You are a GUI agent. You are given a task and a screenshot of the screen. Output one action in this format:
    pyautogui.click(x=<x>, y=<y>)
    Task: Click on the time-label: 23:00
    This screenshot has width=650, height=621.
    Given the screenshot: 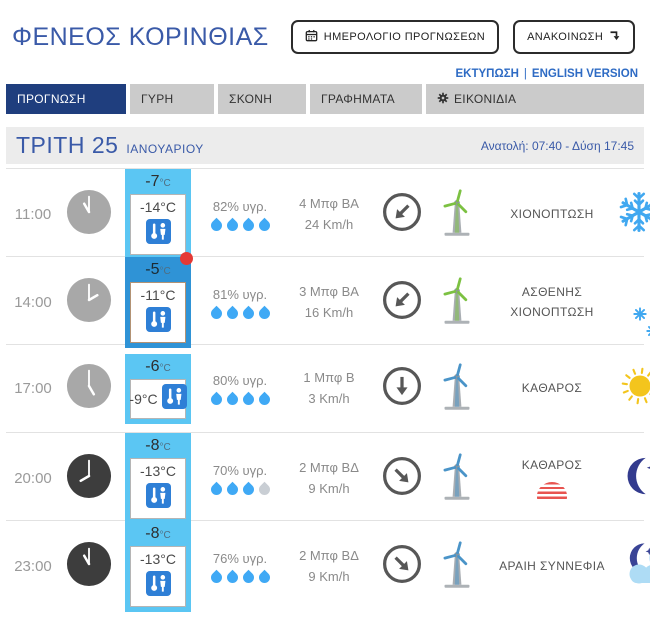 What is the action you would take?
    pyautogui.click(x=33, y=566)
    